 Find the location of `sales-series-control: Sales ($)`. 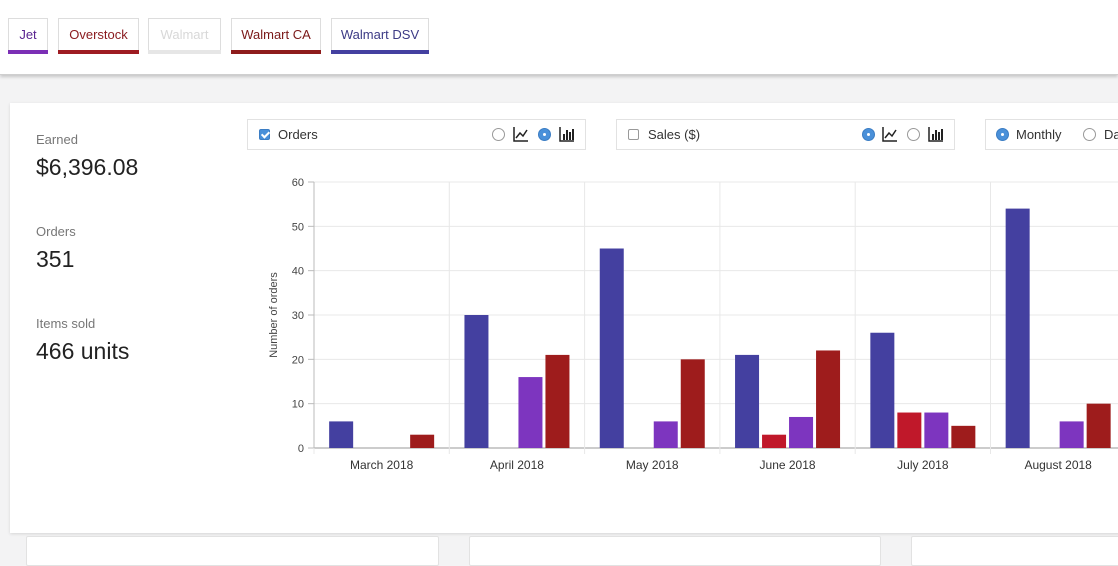

sales-series-control: Sales ($) is located at coordinates (785, 134).